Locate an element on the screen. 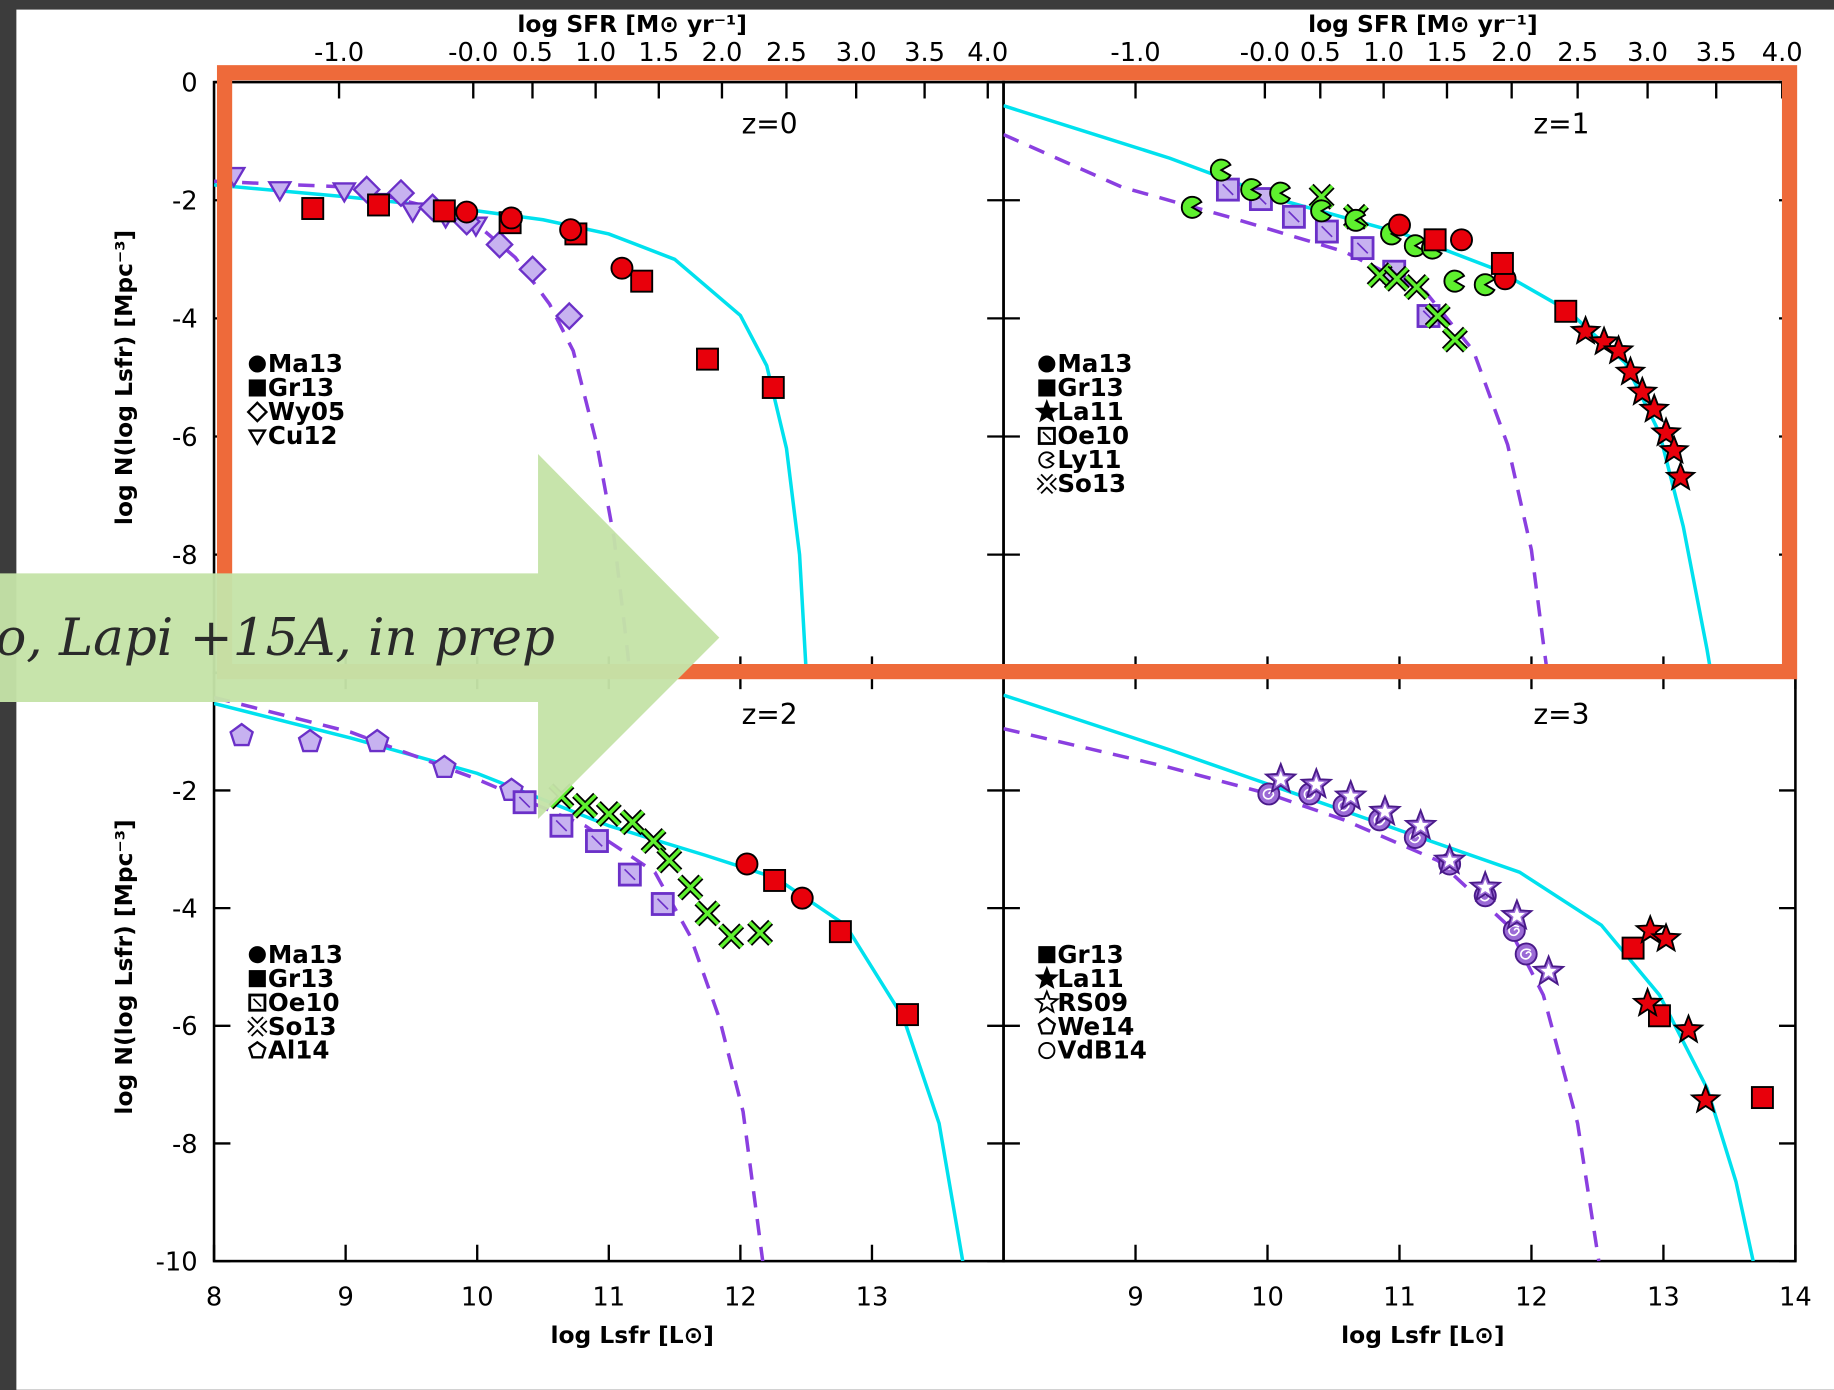 This screenshot has height=1390, width=1834. legend-label: So13 is located at coordinates (302, 1026).